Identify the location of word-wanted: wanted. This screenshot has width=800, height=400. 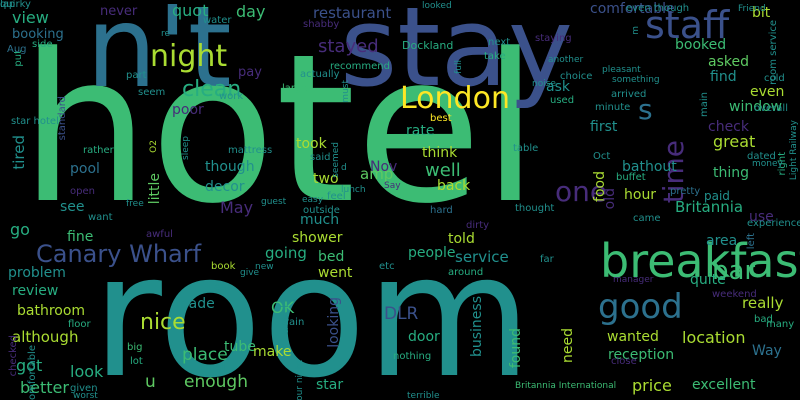
(633, 337).